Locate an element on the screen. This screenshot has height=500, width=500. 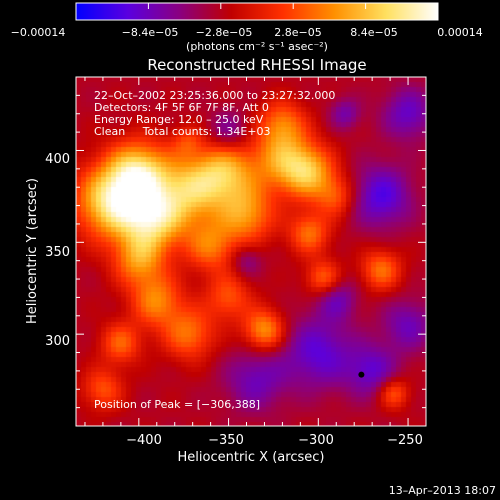
chart-title: Reconstructed RHESSI Image is located at coordinates (256, 65).